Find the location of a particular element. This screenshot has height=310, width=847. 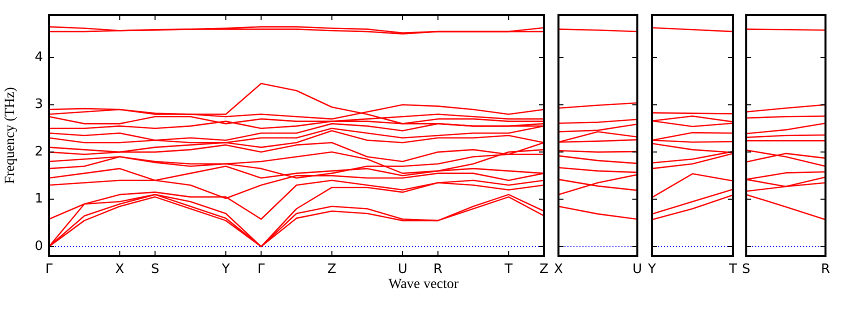

y-axis-title: Frequency (THz) is located at coordinates (10, 135).